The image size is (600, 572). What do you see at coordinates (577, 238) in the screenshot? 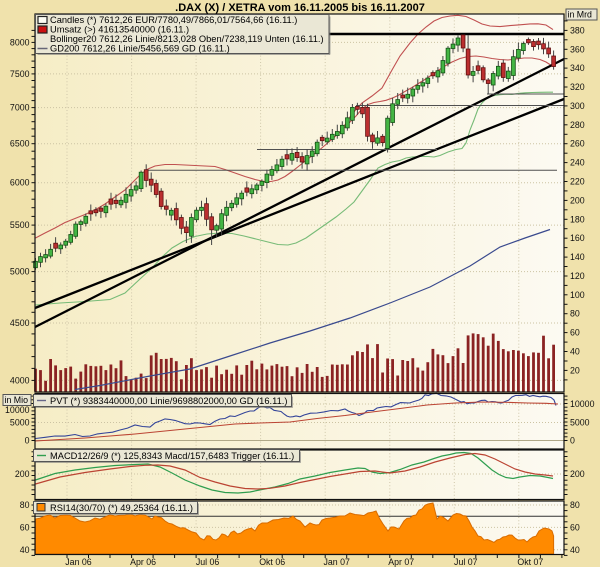
I see `svg-text: 160` at bounding box center [577, 238].